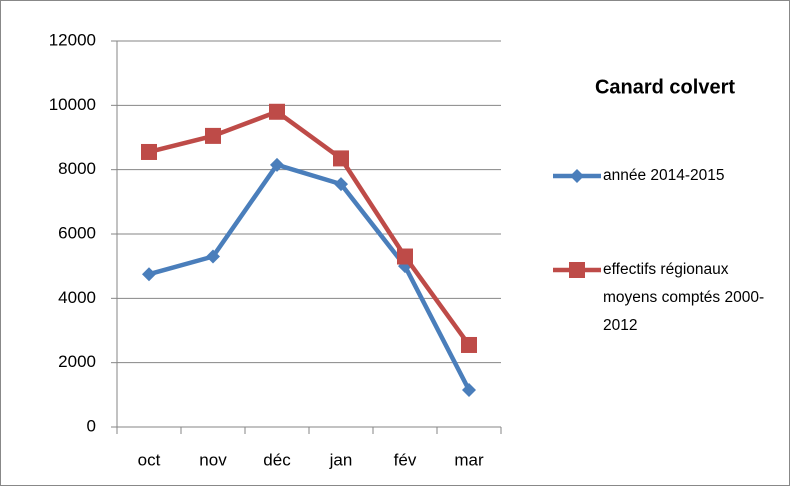 This screenshot has height=486, width=790. I want to click on x-tick-label: jan, so click(341, 459).